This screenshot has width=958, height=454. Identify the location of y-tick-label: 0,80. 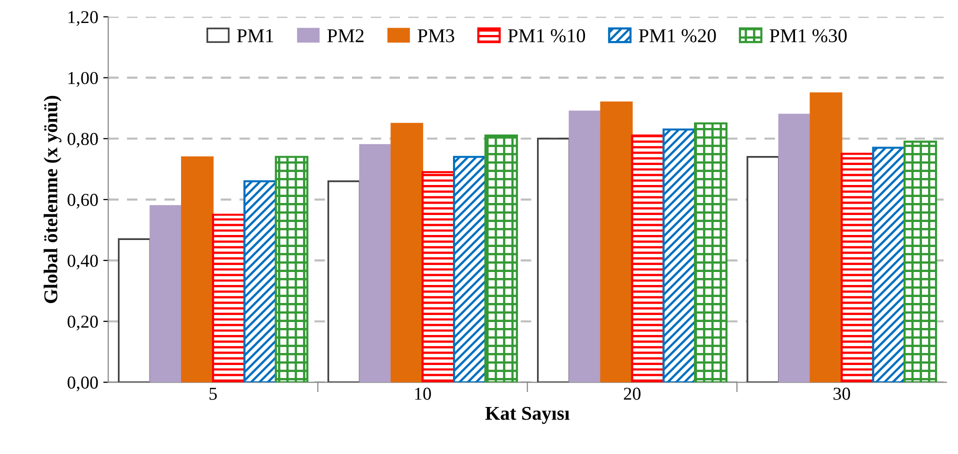
(83, 140).